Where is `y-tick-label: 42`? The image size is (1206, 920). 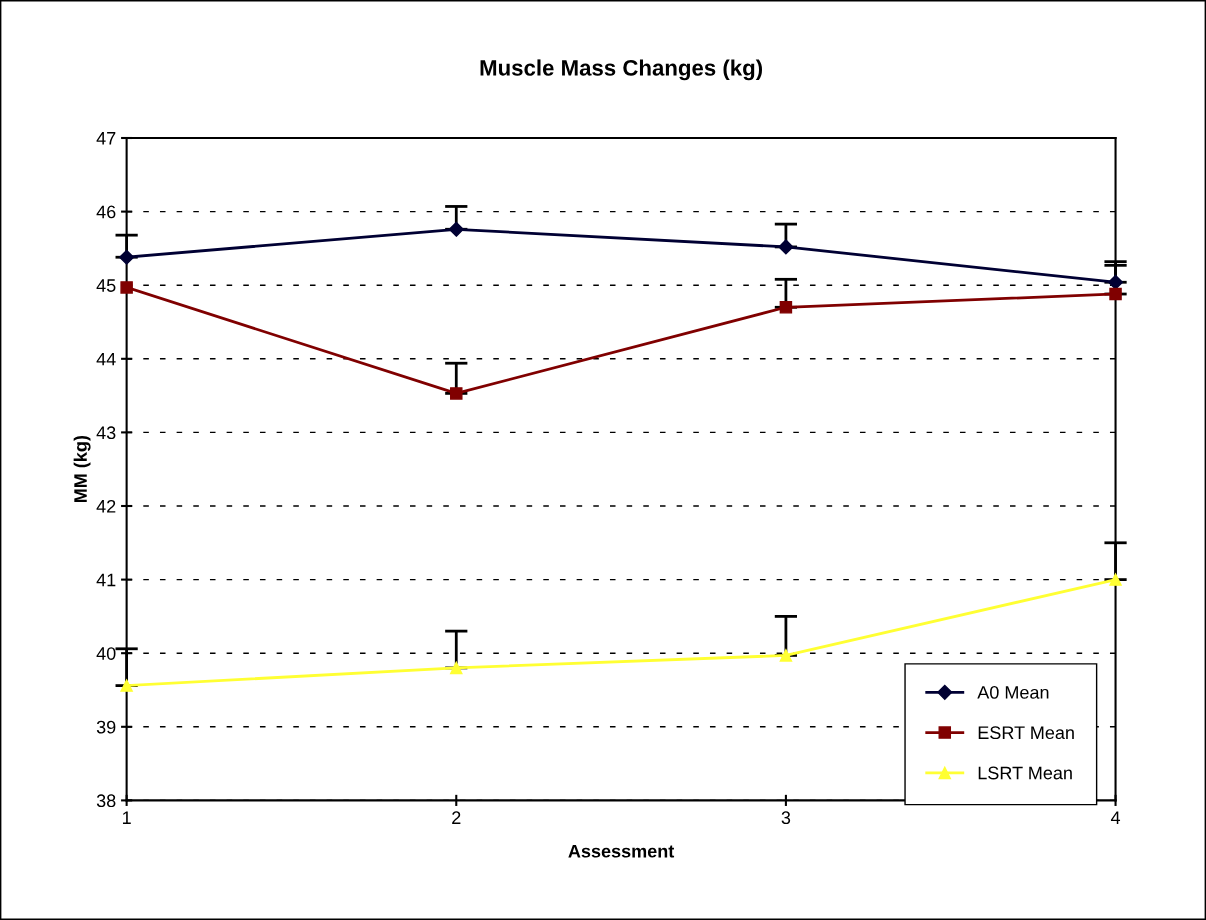
y-tick-label: 42 is located at coordinates (106, 506).